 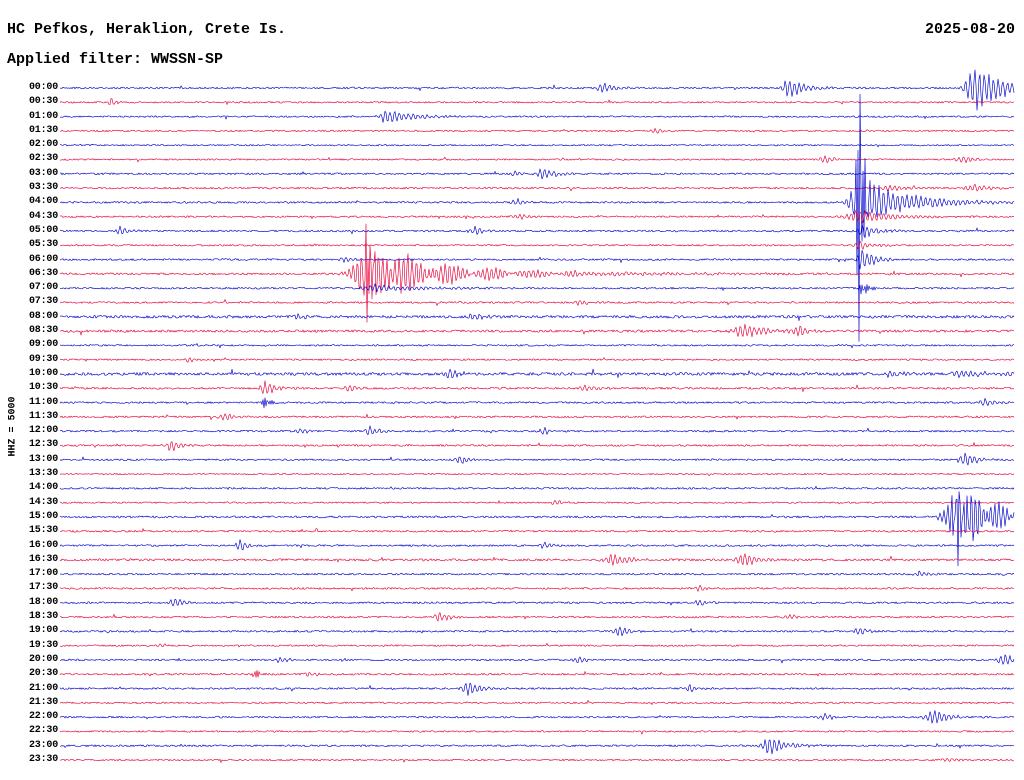 What do you see at coordinates (13, 426) in the screenshot?
I see `channel-scale-label: HHZ = 5000` at bounding box center [13, 426].